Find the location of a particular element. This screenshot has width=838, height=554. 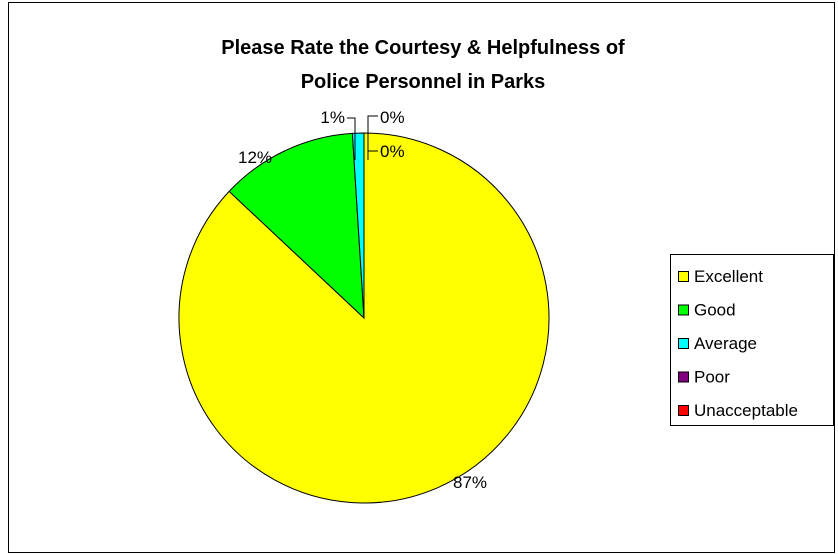

legend: Excellent Good Average Poor Unacceptable is located at coordinates (752, 340).